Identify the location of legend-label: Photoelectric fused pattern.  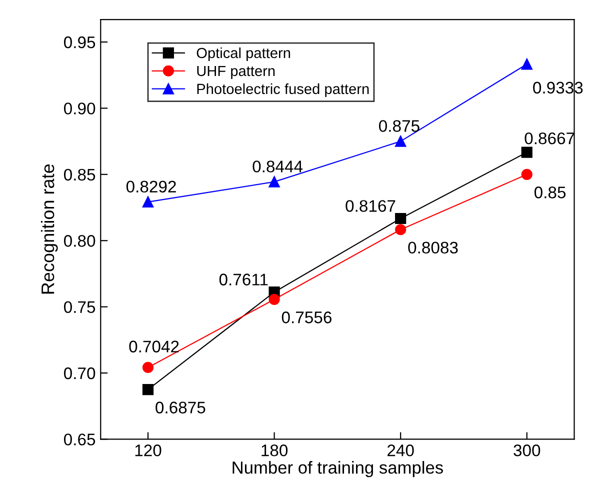
(283, 90).